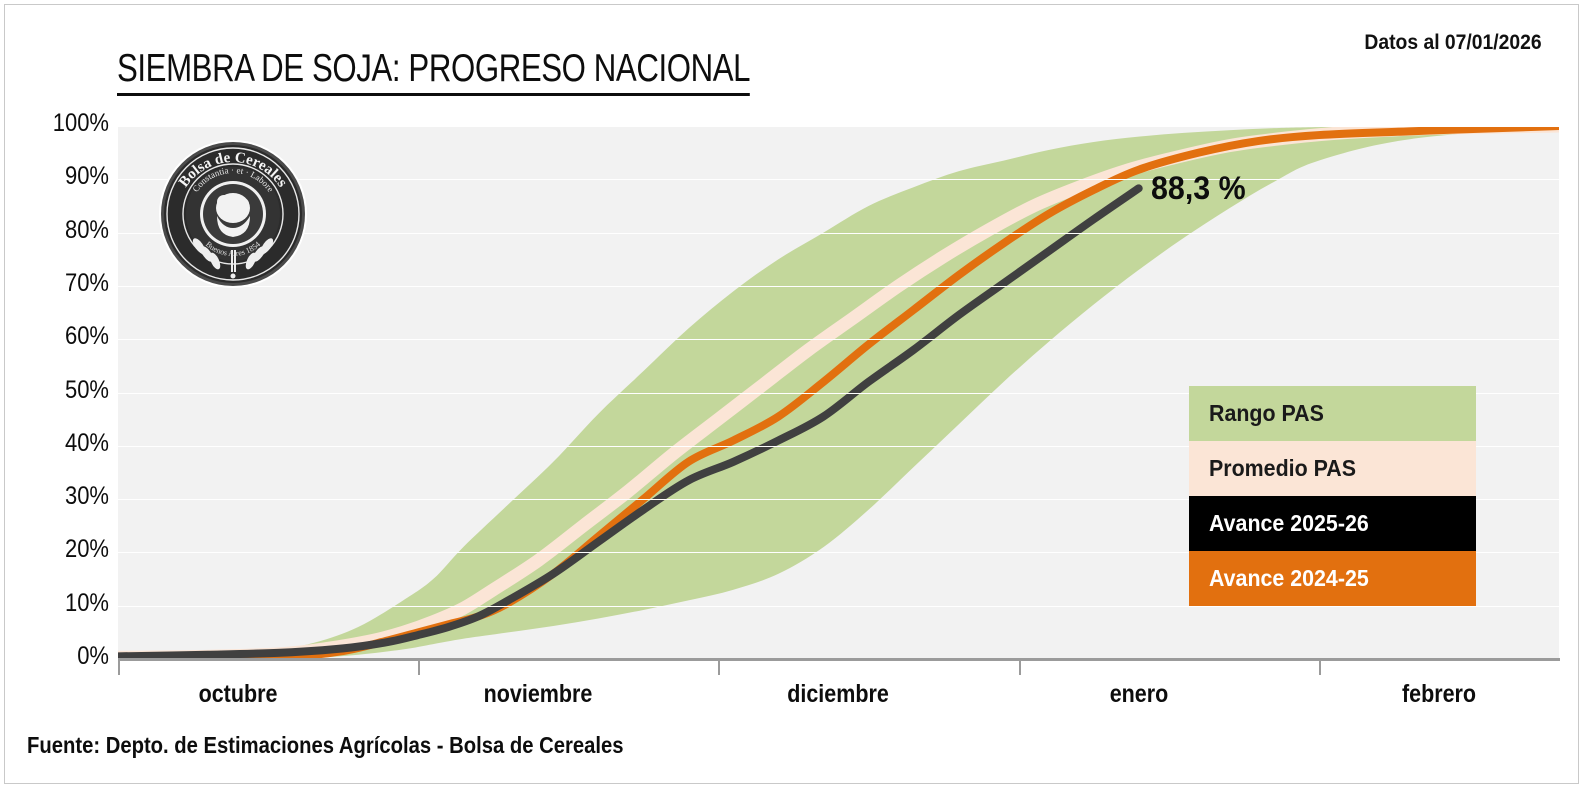 Image resolution: width=1587 pixels, height=792 pixels. What do you see at coordinates (86, 549) in the screenshot?
I see `y-axis-tick-label: 20%` at bounding box center [86, 549].